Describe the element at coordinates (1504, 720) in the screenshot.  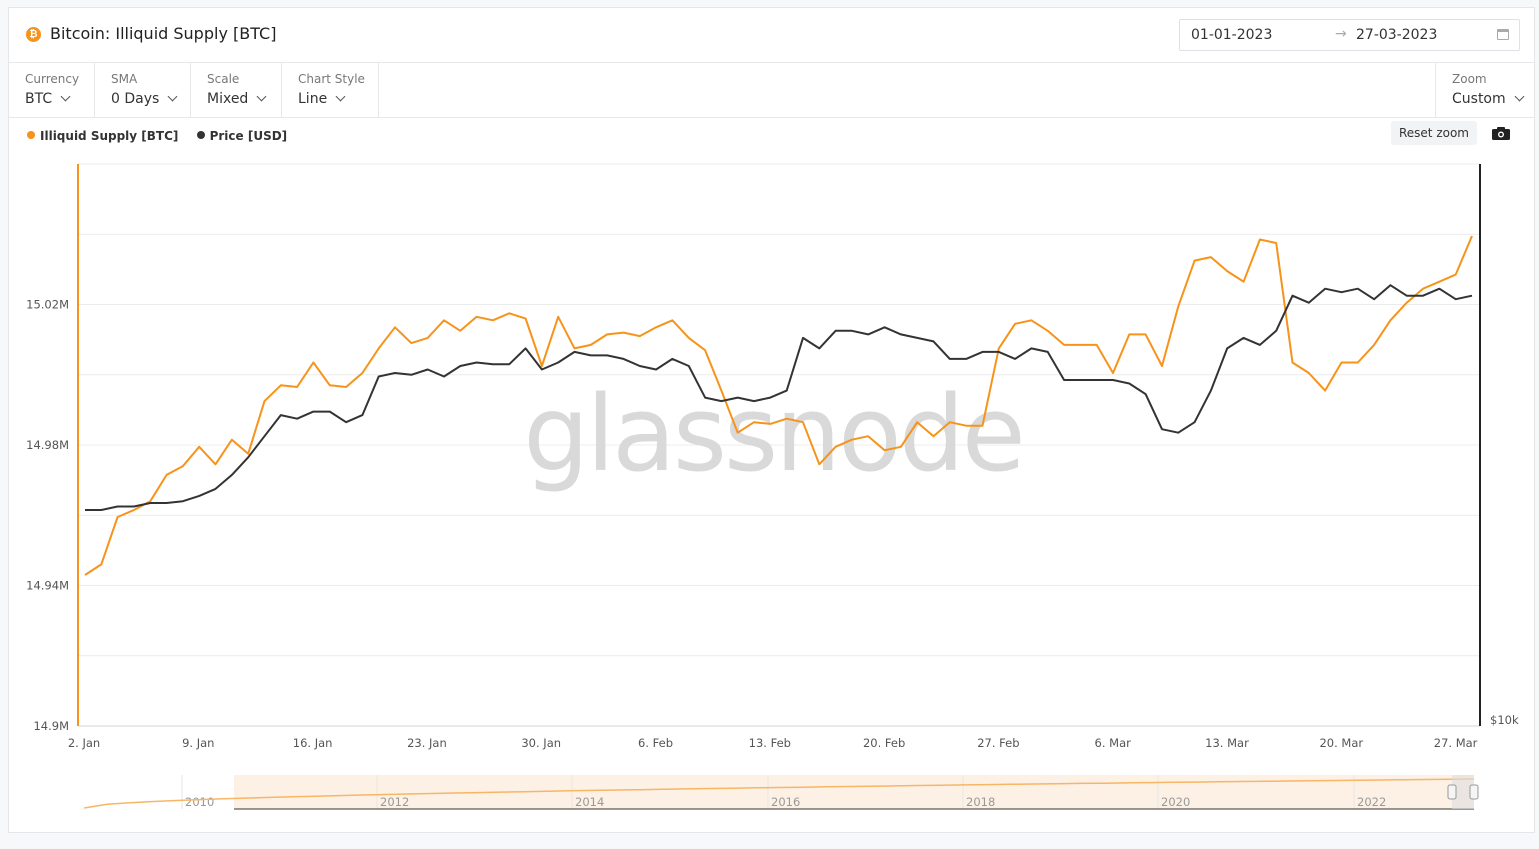
I see `y-right-tick-label: $10k` at that location.